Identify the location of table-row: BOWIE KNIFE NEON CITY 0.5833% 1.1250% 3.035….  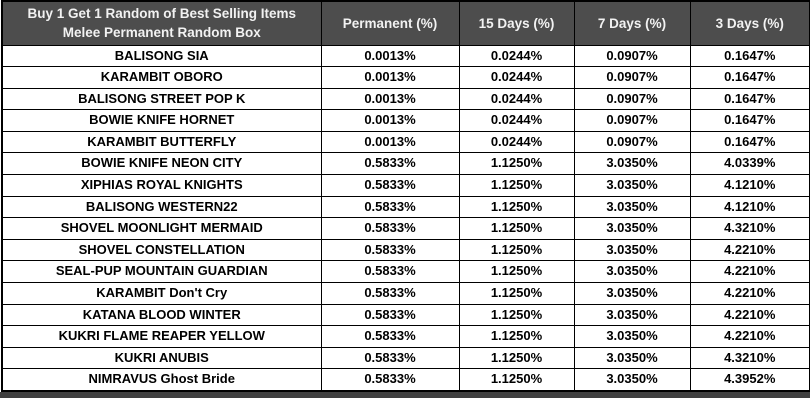
(405, 164).